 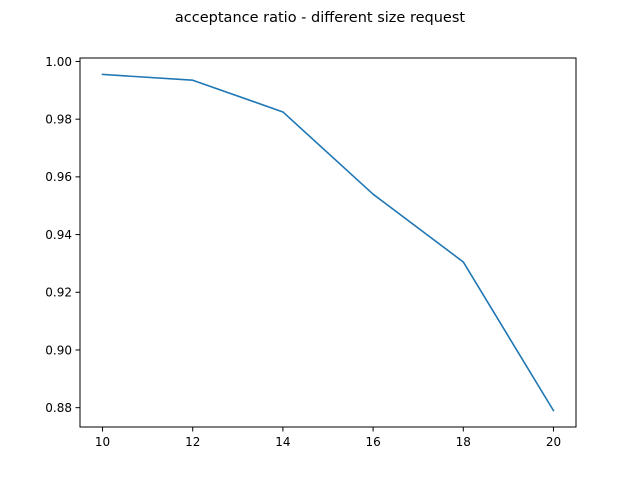 What do you see at coordinates (282, 442) in the screenshot?
I see `x-tick-label-14: 14` at bounding box center [282, 442].